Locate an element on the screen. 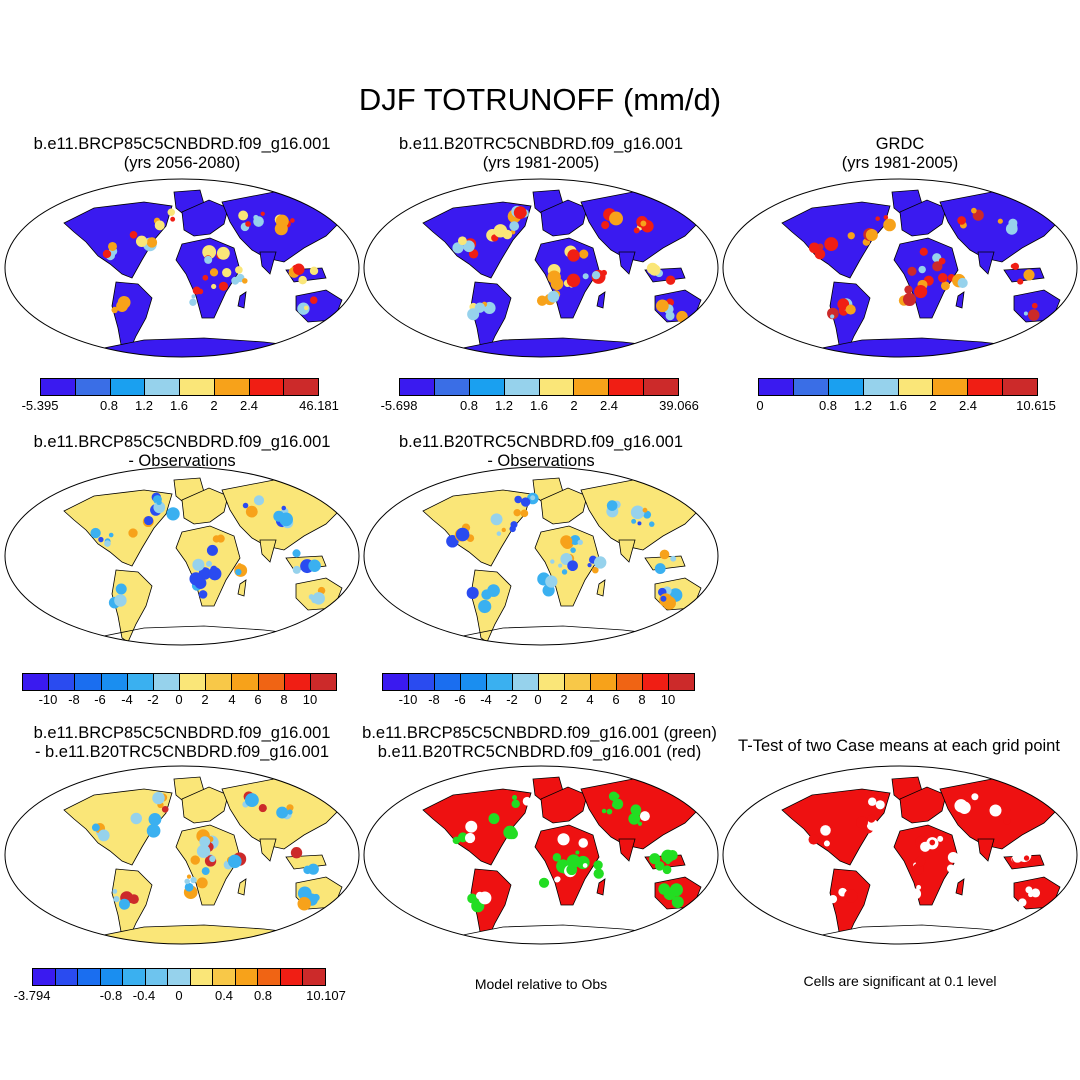  colorbar-labels: -3.794 -0.8 -0.4 0 0.4 0.8 10.107 is located at coordinates (180, 997).